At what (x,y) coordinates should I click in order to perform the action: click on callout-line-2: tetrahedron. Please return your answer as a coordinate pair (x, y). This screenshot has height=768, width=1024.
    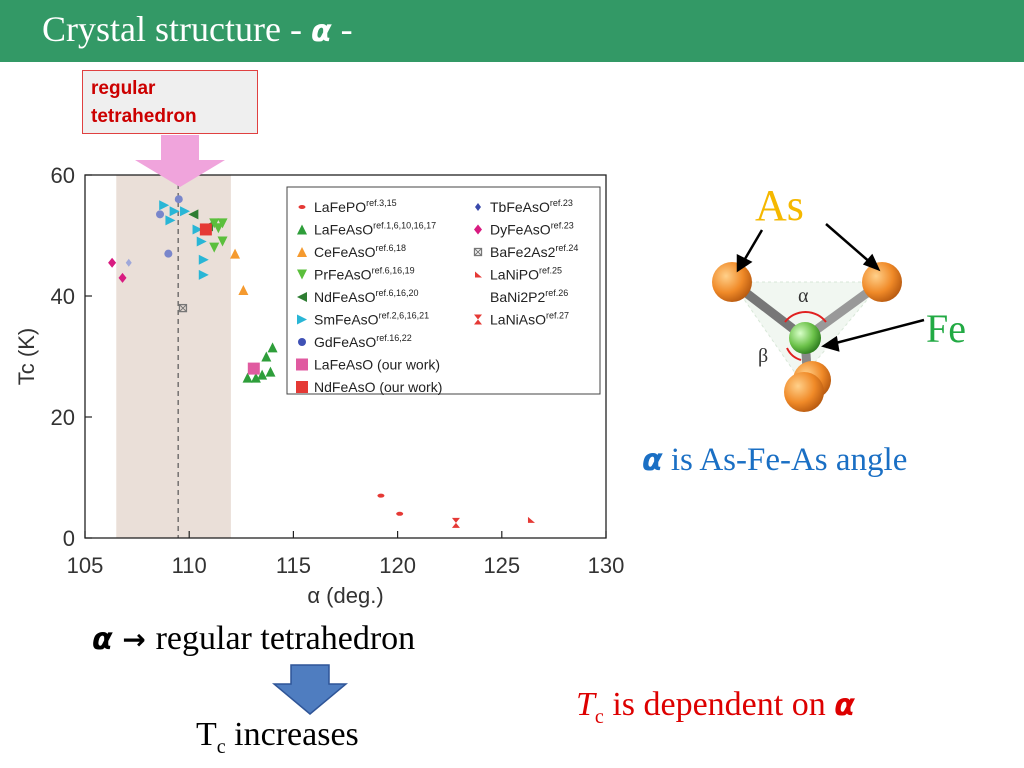
    Looking at the image, I should click on (144, 116).